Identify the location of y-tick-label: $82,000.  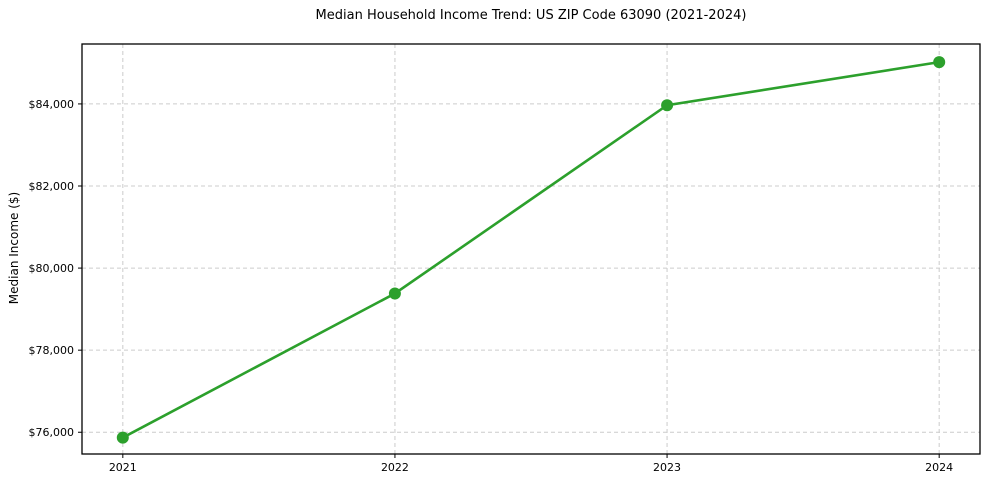
(52, 186).